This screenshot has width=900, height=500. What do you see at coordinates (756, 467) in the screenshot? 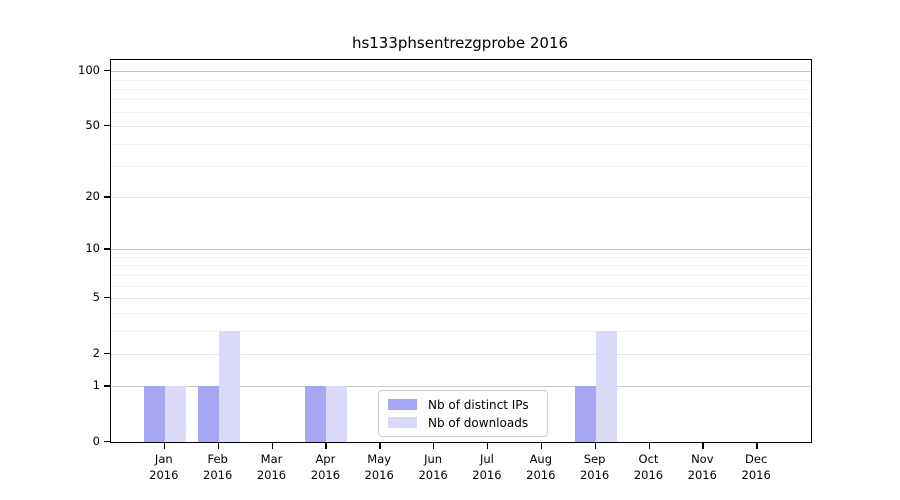
I see `x-tick-label: Dec 2016` at bounding box center [756, 467].